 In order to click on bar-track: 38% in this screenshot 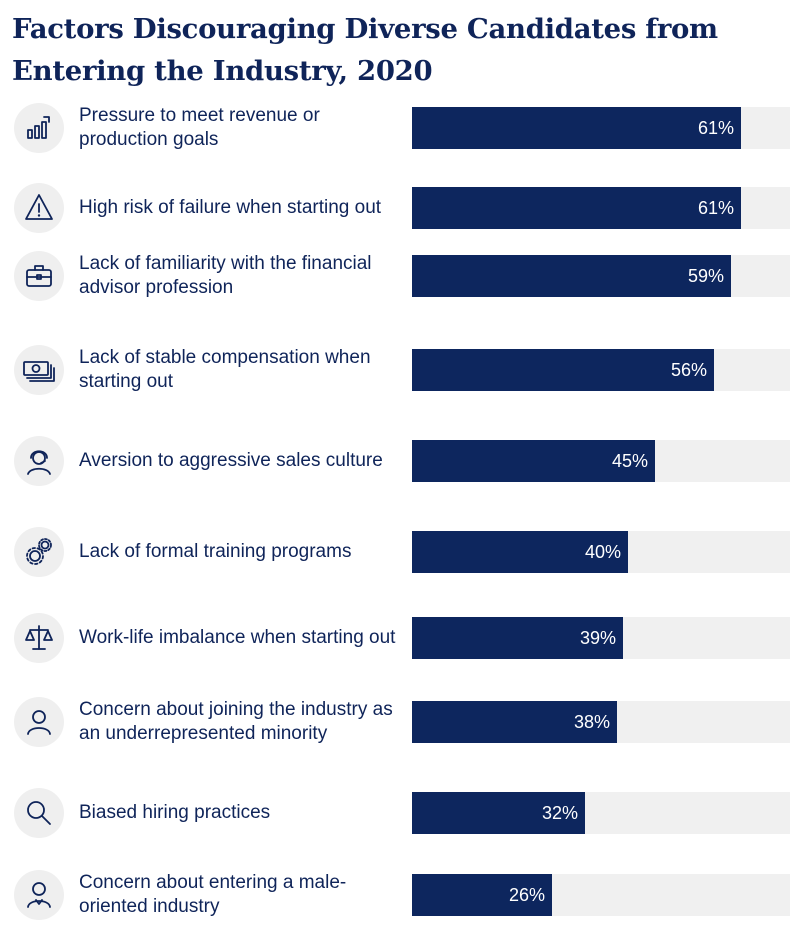, I will do `click(601, 722)`.